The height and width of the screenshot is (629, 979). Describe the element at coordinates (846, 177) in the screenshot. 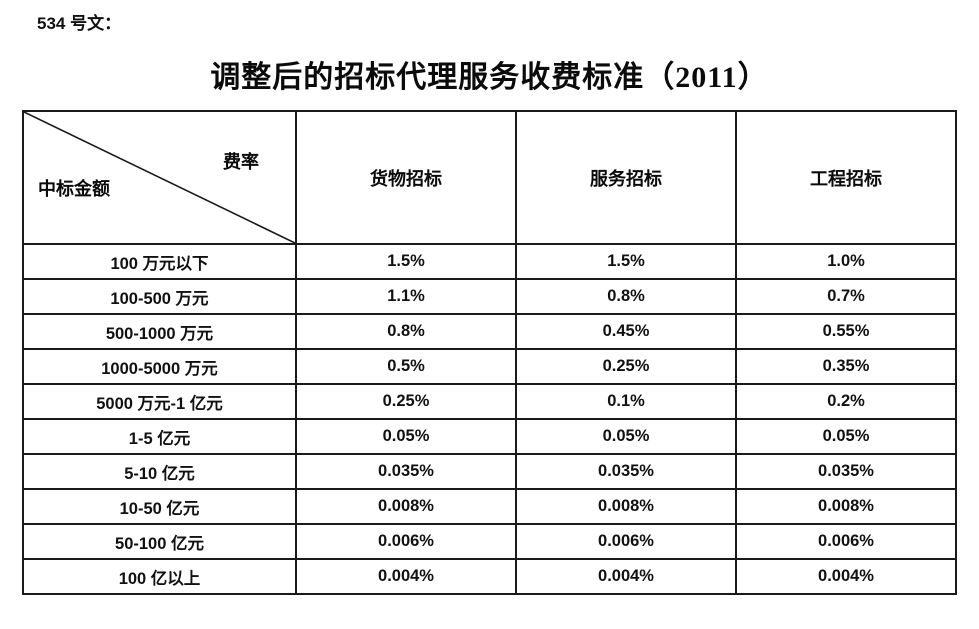

I see `column-header-engineering: 工程招标` at that location.